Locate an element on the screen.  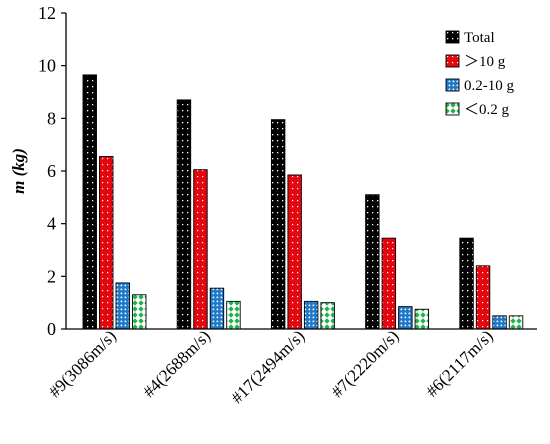
legend-label-0-2-g: ＜0.2 g is located at coordinates (487, 110).